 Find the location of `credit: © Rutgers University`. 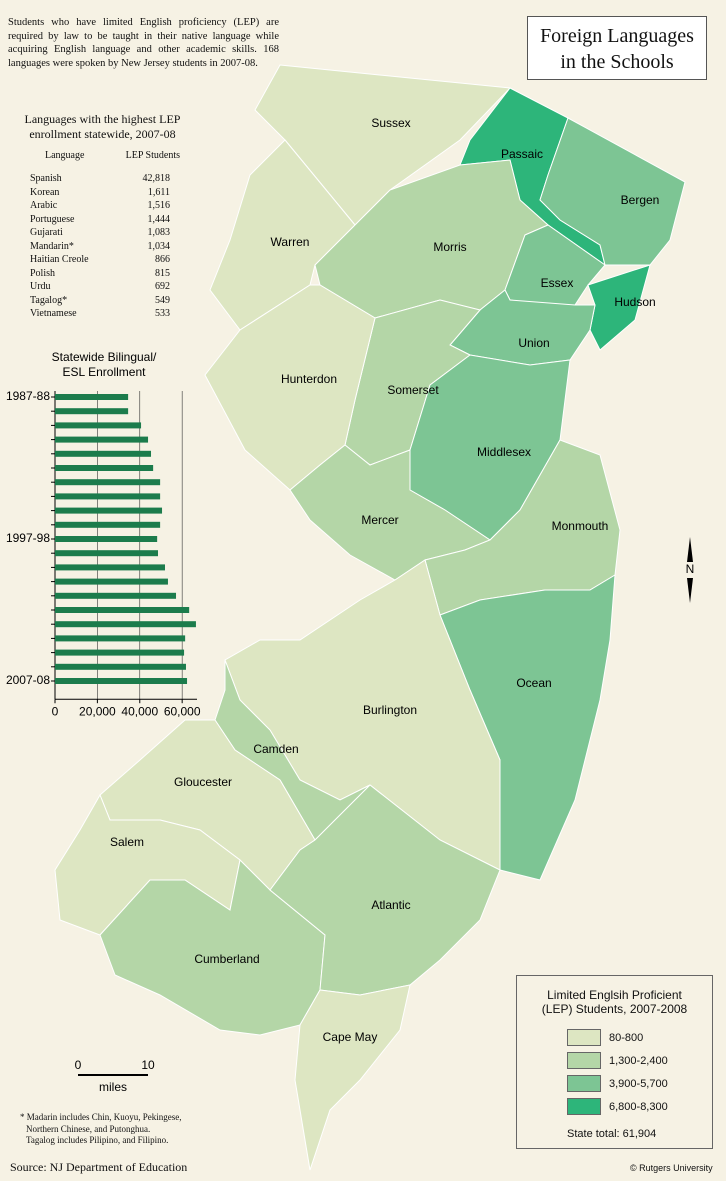

credit: © Rutgers University is located at coordinates (671, 1168).